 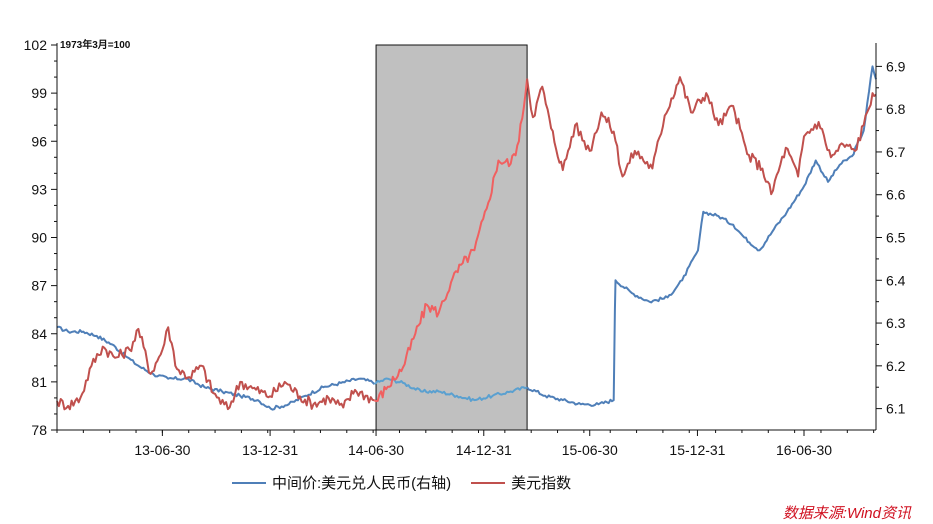 What do you see at coordinates (896, 66) in the screenshot?
I see `right-tick-label: 6.9` at bounding box center [896, 66].